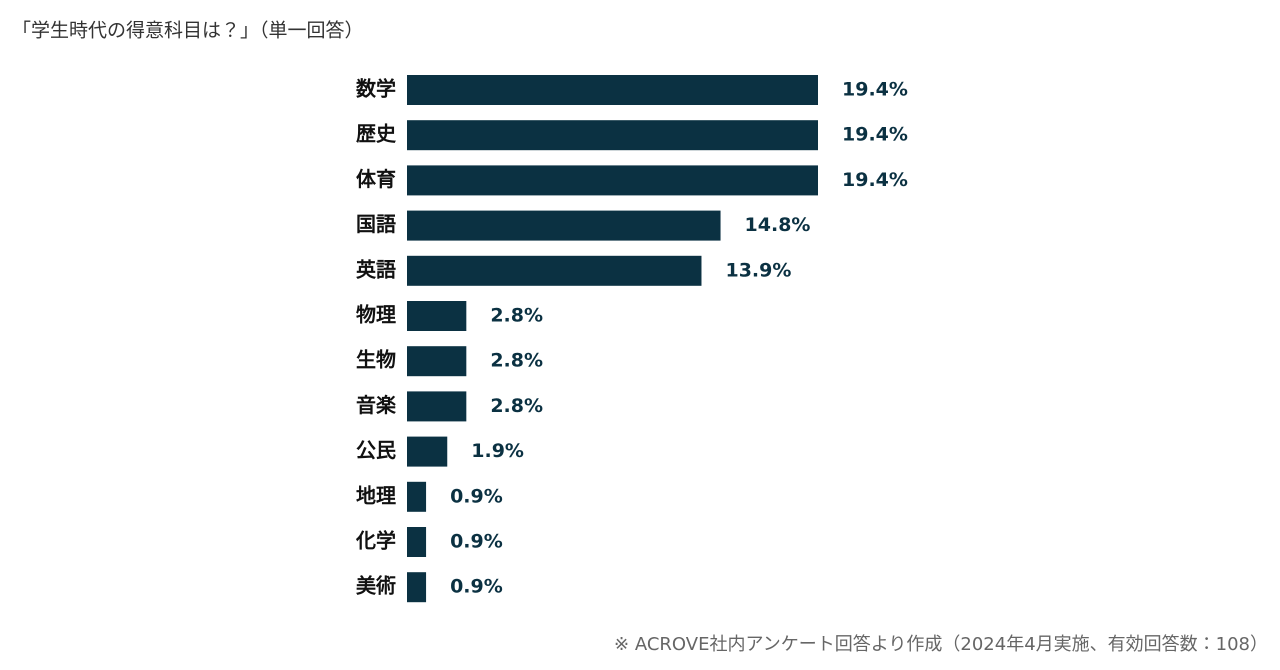 The width and height of the screenshot is (1280, 670). What do you see at coordinates (376, 360) in the screenshot?
I see `category-label: 生物` at bounding box center [376, 360].